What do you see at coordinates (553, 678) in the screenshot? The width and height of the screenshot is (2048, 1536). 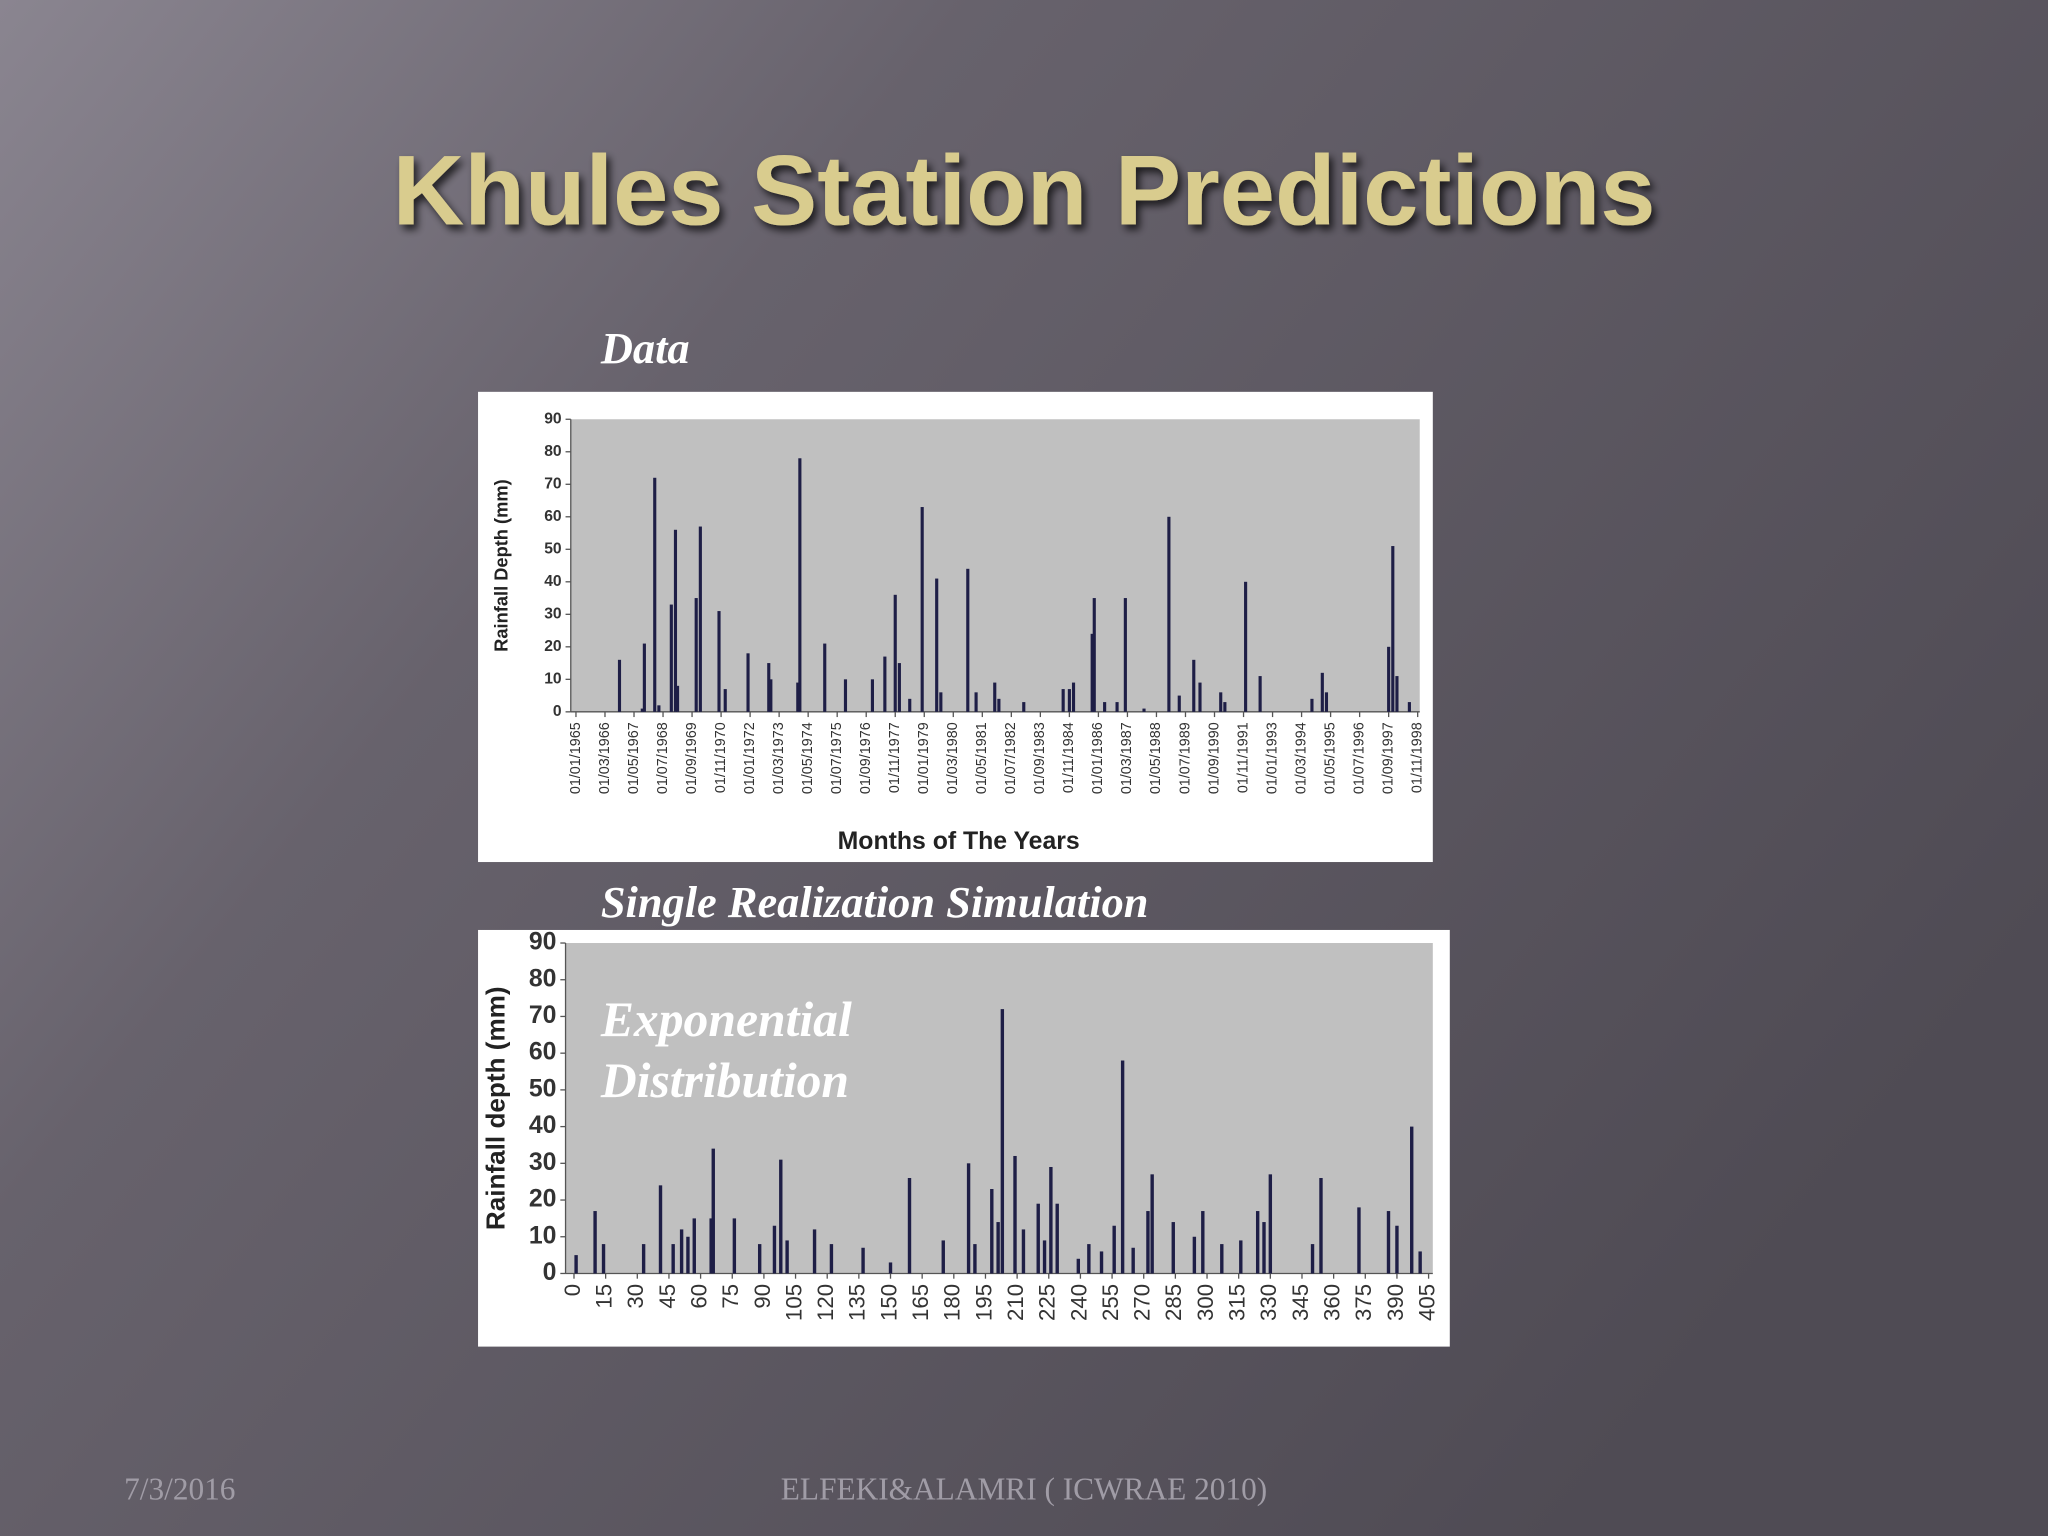 I see `y-tick-label: 10` at bounding box center [553, 678].